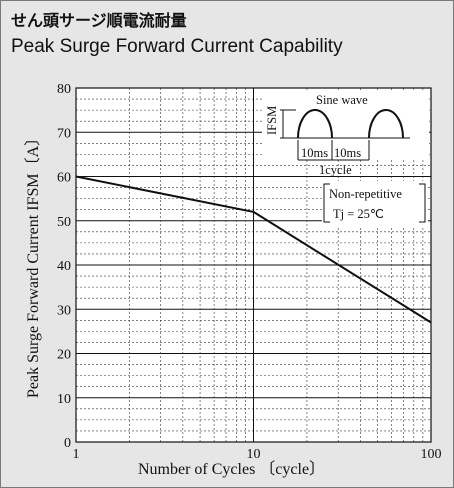 The height and width of the screenshot is (488, 454). What do you see at coordinates (365, 194) in the screenshot?
I see `non-repetitive-label: Non-repetitive` at bounding box center [365, 194].